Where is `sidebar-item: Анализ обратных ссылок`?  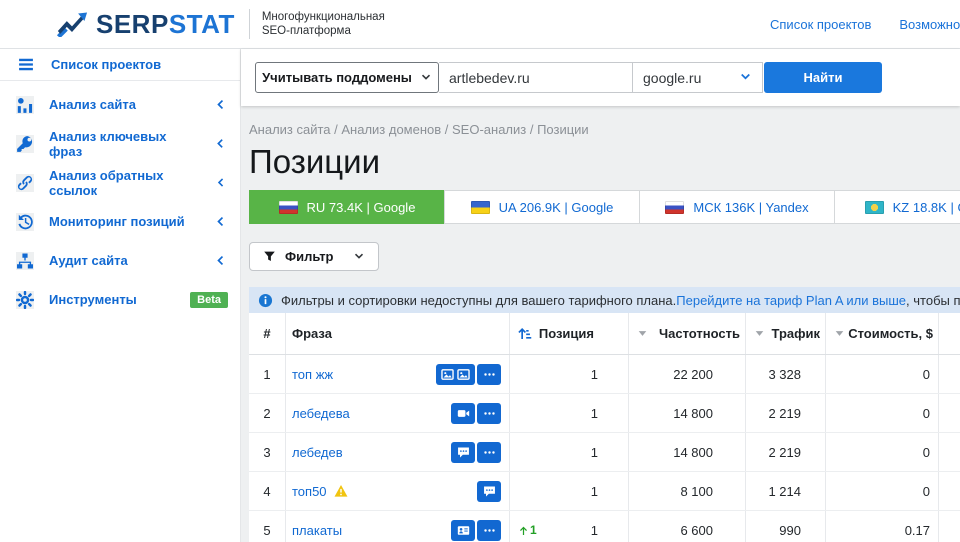 sidebar-item: Анализ обратных ссылок is located at coordinates (120, 182).